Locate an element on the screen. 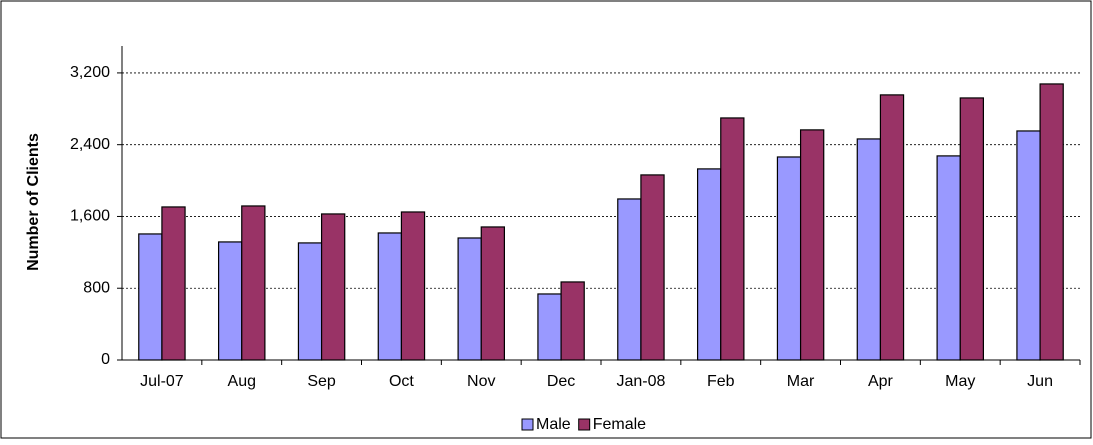 The image size is (1093, 445). x-tick-label: Mar is located at coordinates (801, 381).